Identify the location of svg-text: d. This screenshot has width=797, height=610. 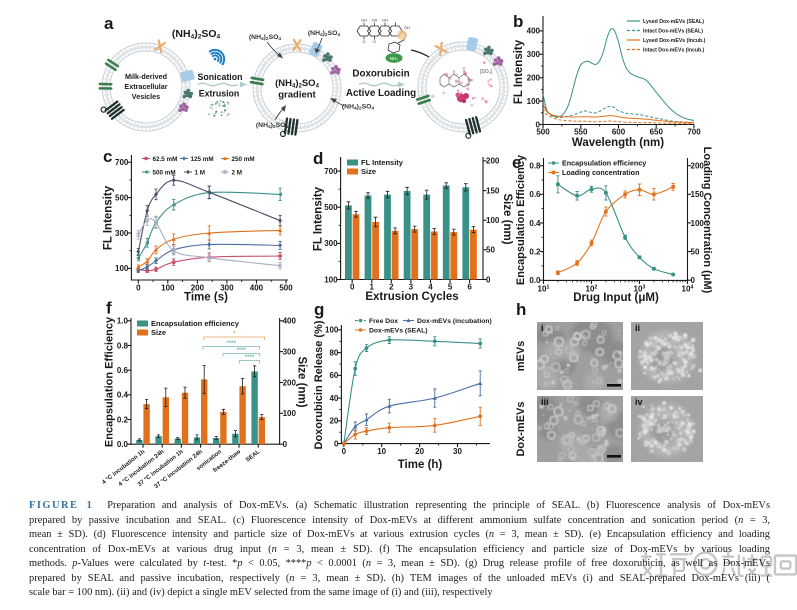
(318, 158).